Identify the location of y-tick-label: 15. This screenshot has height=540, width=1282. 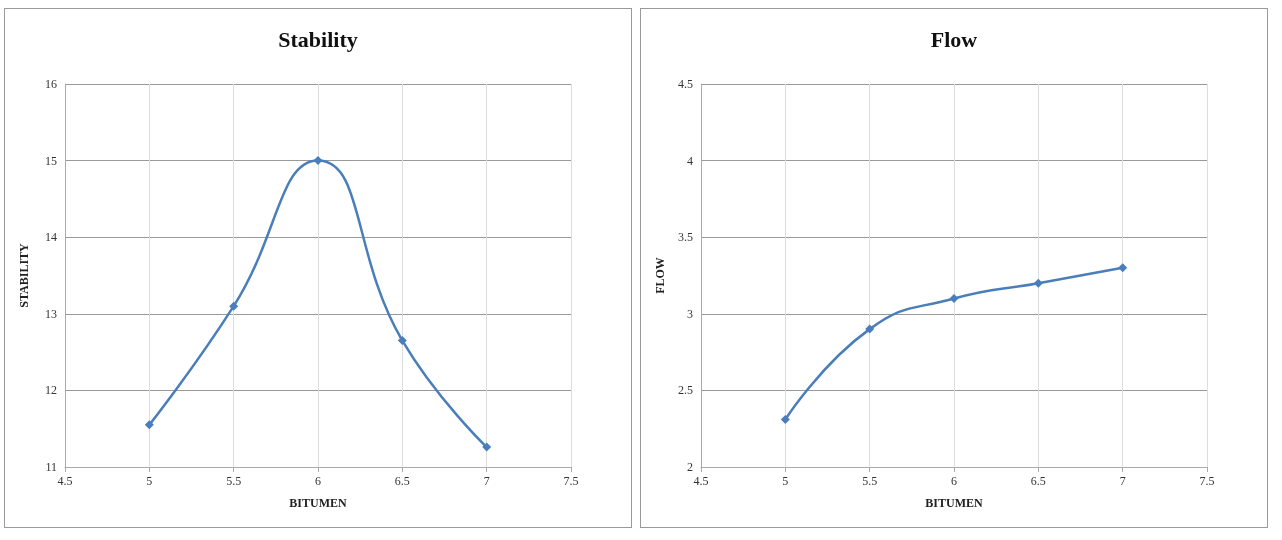
(51, 160).